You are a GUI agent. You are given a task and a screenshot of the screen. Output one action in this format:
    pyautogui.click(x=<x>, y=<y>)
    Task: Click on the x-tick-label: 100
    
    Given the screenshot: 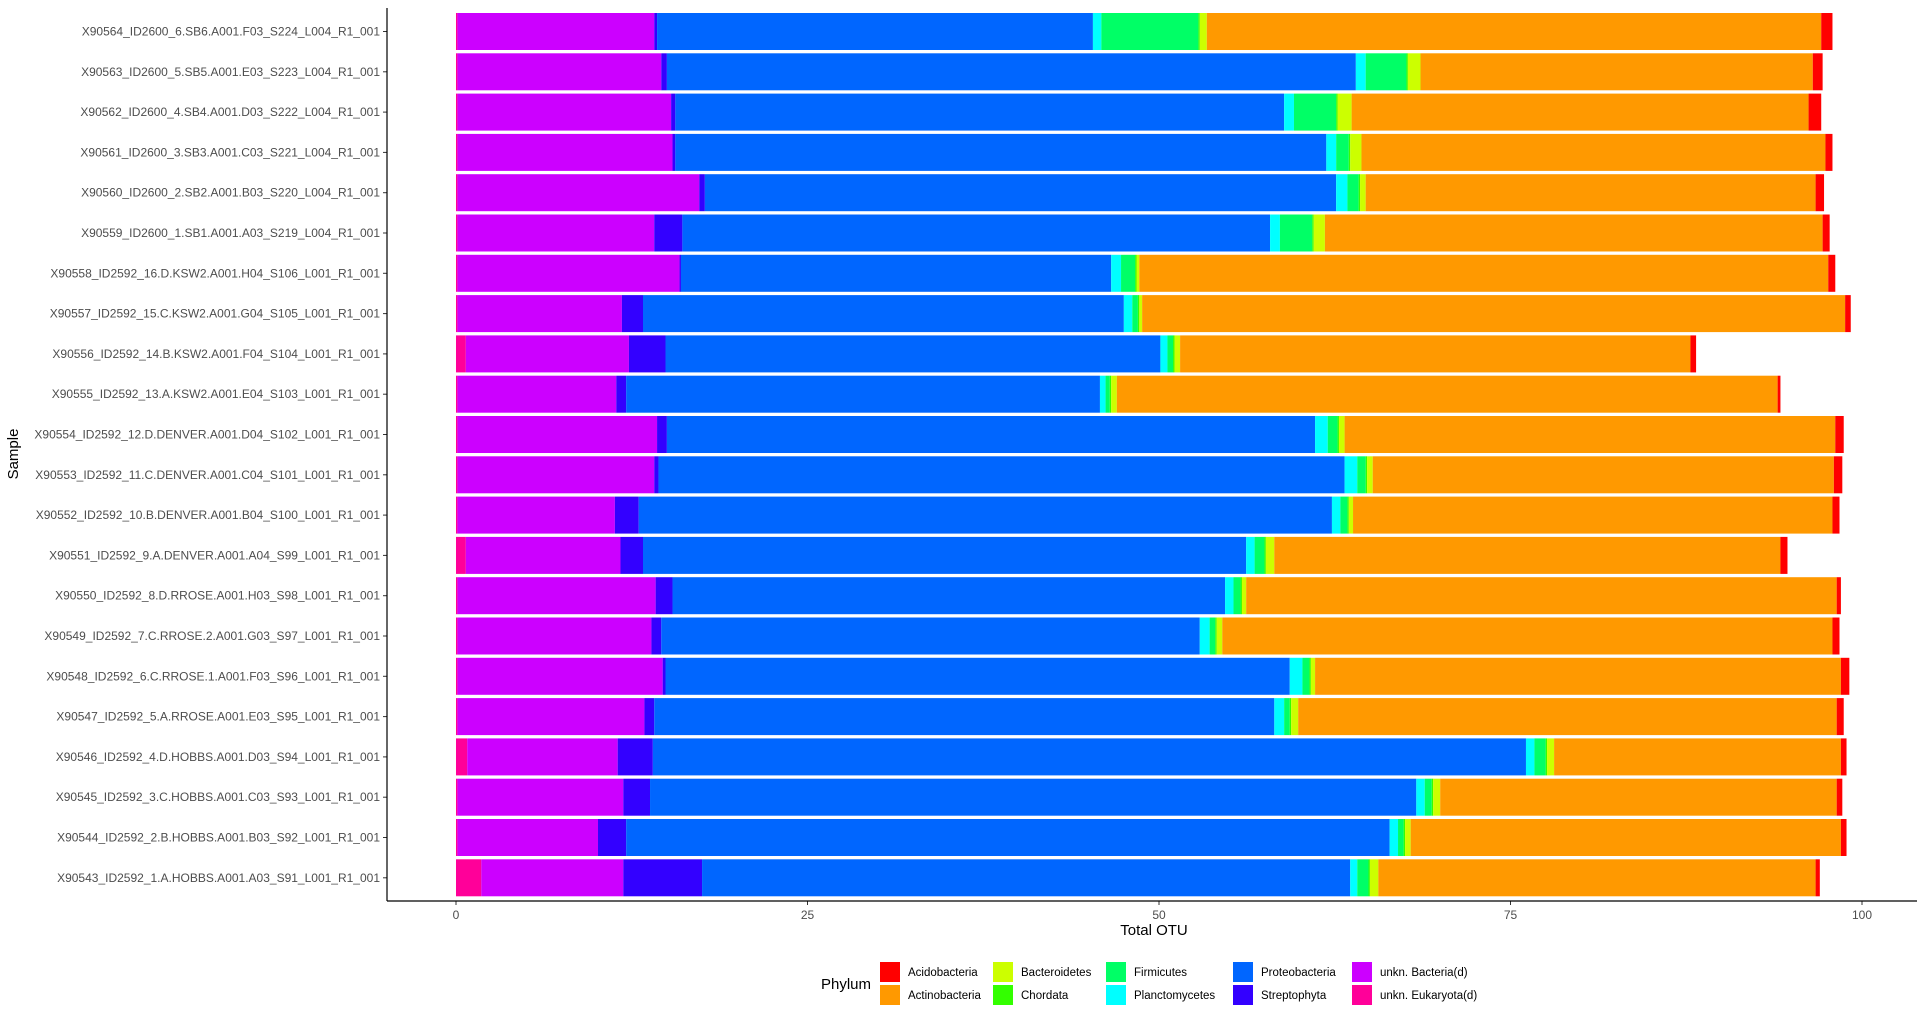 What is the action you would take?
    pyautogui.click(x=1862, y=915)
    